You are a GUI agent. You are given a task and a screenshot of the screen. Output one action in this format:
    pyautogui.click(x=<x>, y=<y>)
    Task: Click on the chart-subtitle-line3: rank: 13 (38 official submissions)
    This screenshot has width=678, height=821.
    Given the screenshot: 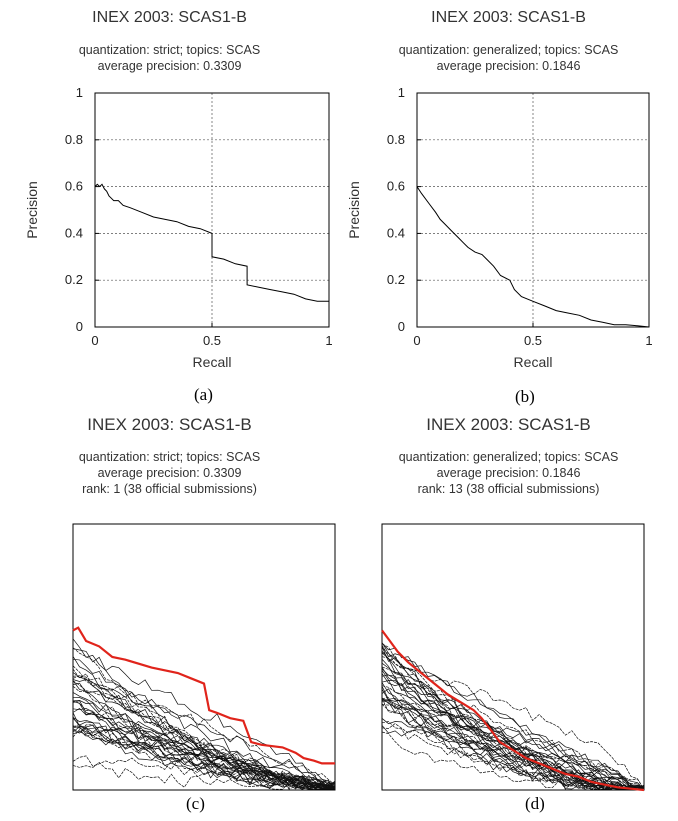 What is the action you would take?
    pyautogui.click(x=508, y=489)
    